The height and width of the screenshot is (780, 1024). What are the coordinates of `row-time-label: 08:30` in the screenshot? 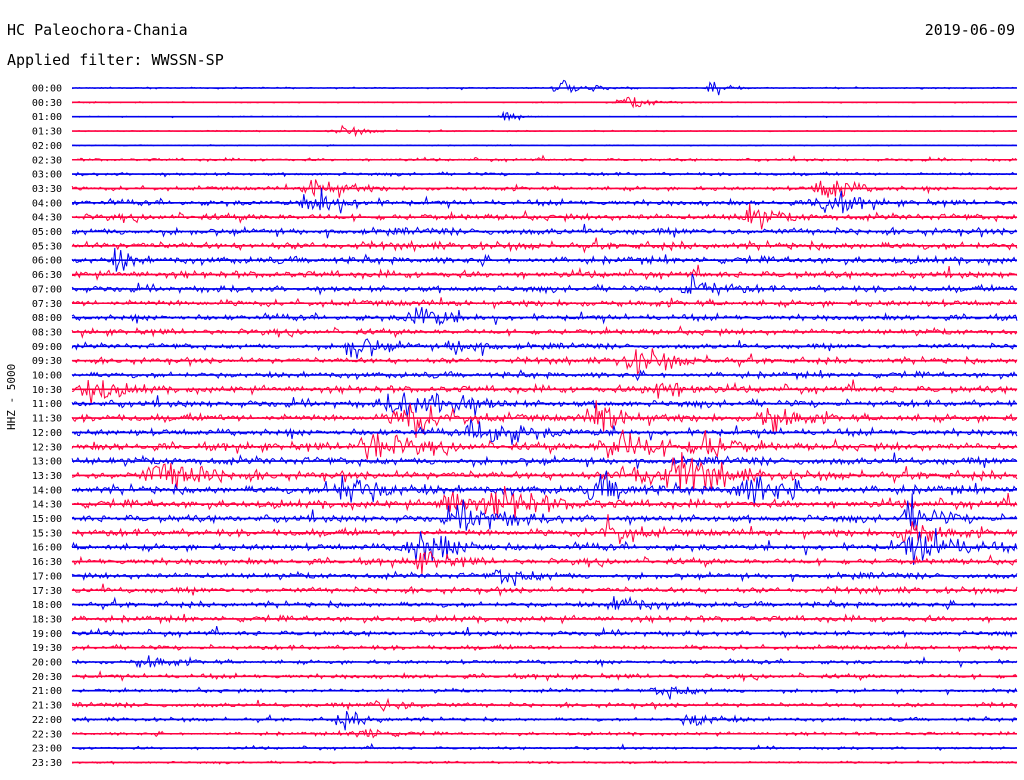 It's located at (47, 332).